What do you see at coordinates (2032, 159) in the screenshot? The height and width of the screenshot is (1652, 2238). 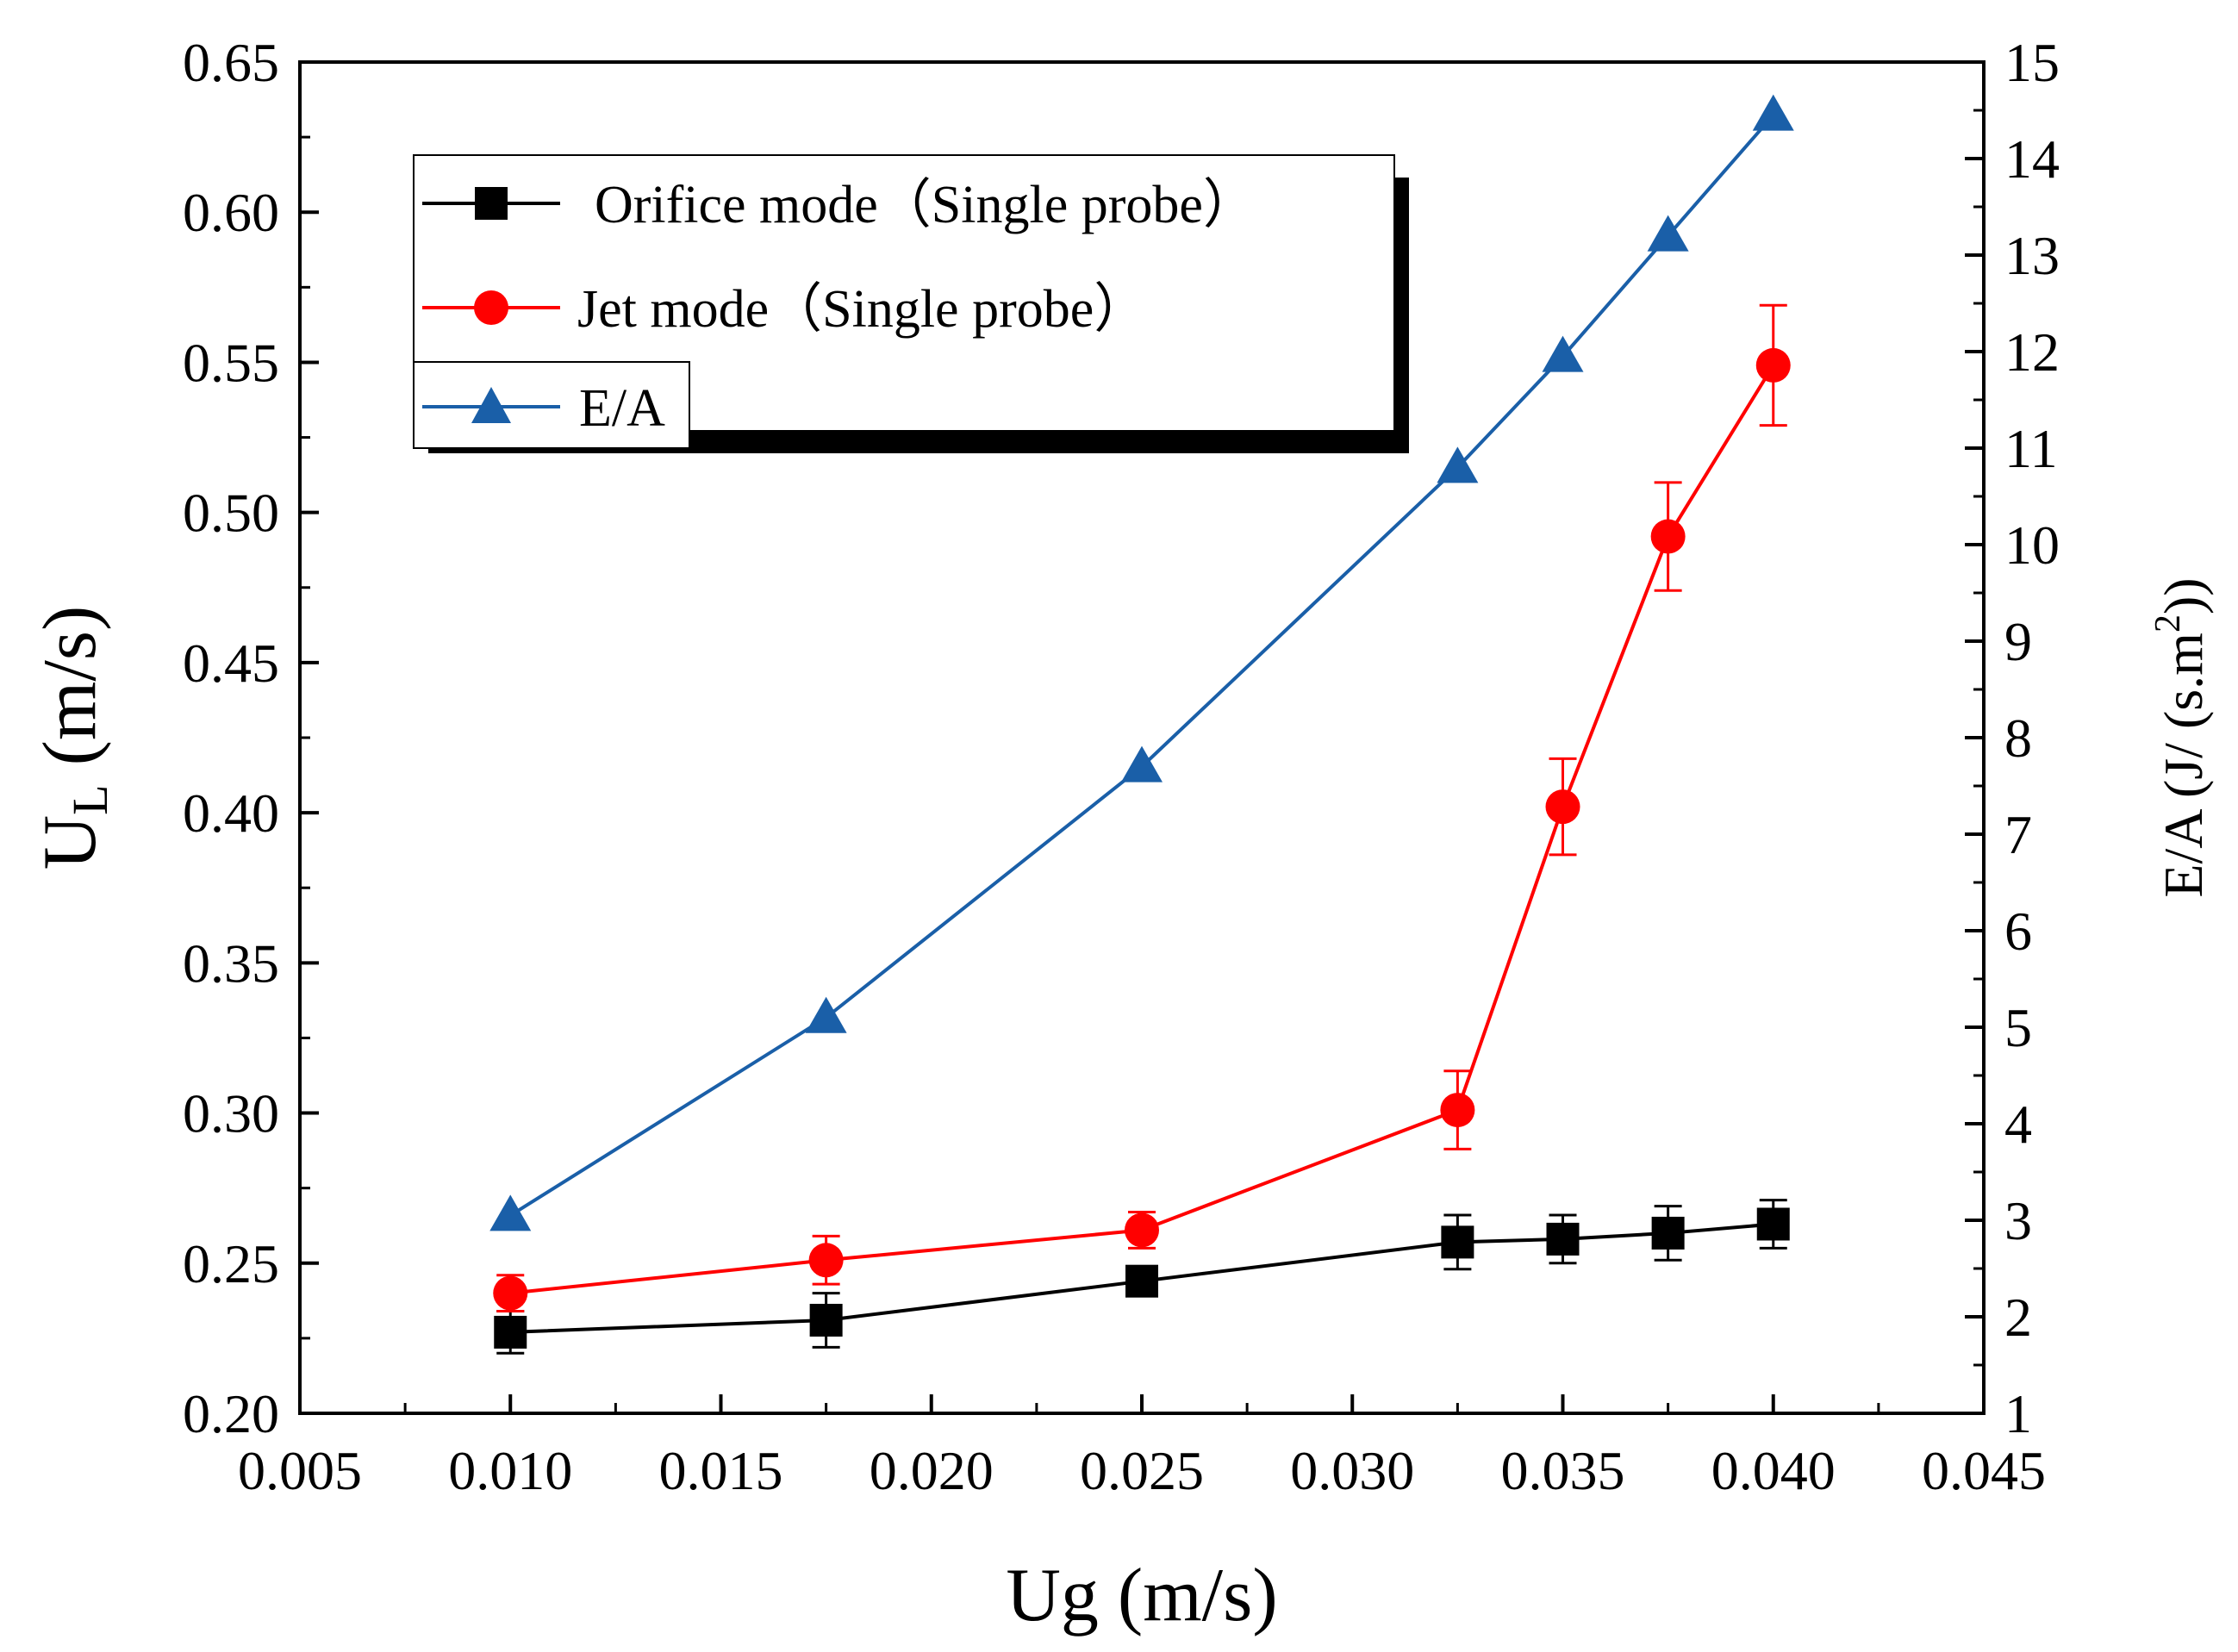 I see `y2-tick-label: 14` at bounding box center [2032, 159].